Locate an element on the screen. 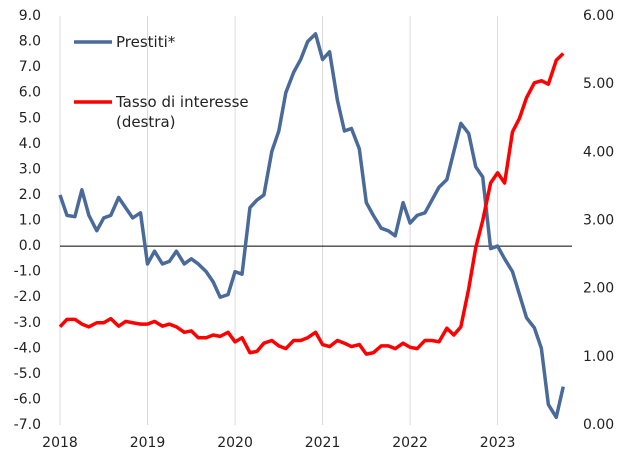 The image size is (643, 463). y-tick-label: -4.0 is located at coordinates (27, 348).